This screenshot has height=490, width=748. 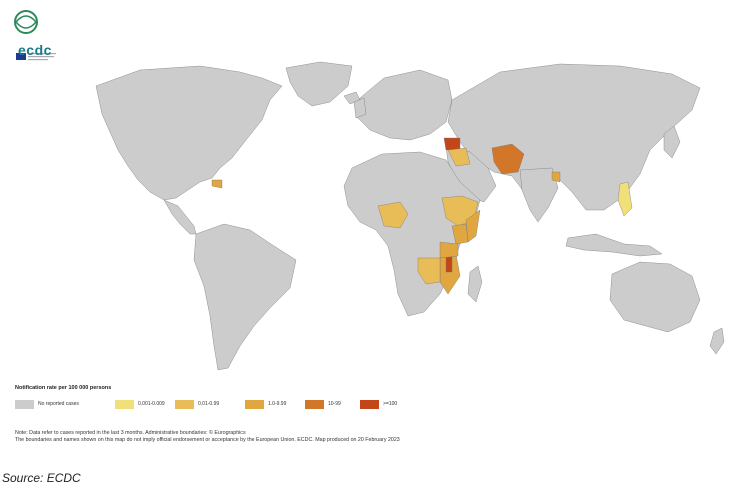 What do you see at coordinates (63, 388) in the screenshot?
I see `legend-title: Notification rate per 100 000 persons` at bounding box center [63, 388].